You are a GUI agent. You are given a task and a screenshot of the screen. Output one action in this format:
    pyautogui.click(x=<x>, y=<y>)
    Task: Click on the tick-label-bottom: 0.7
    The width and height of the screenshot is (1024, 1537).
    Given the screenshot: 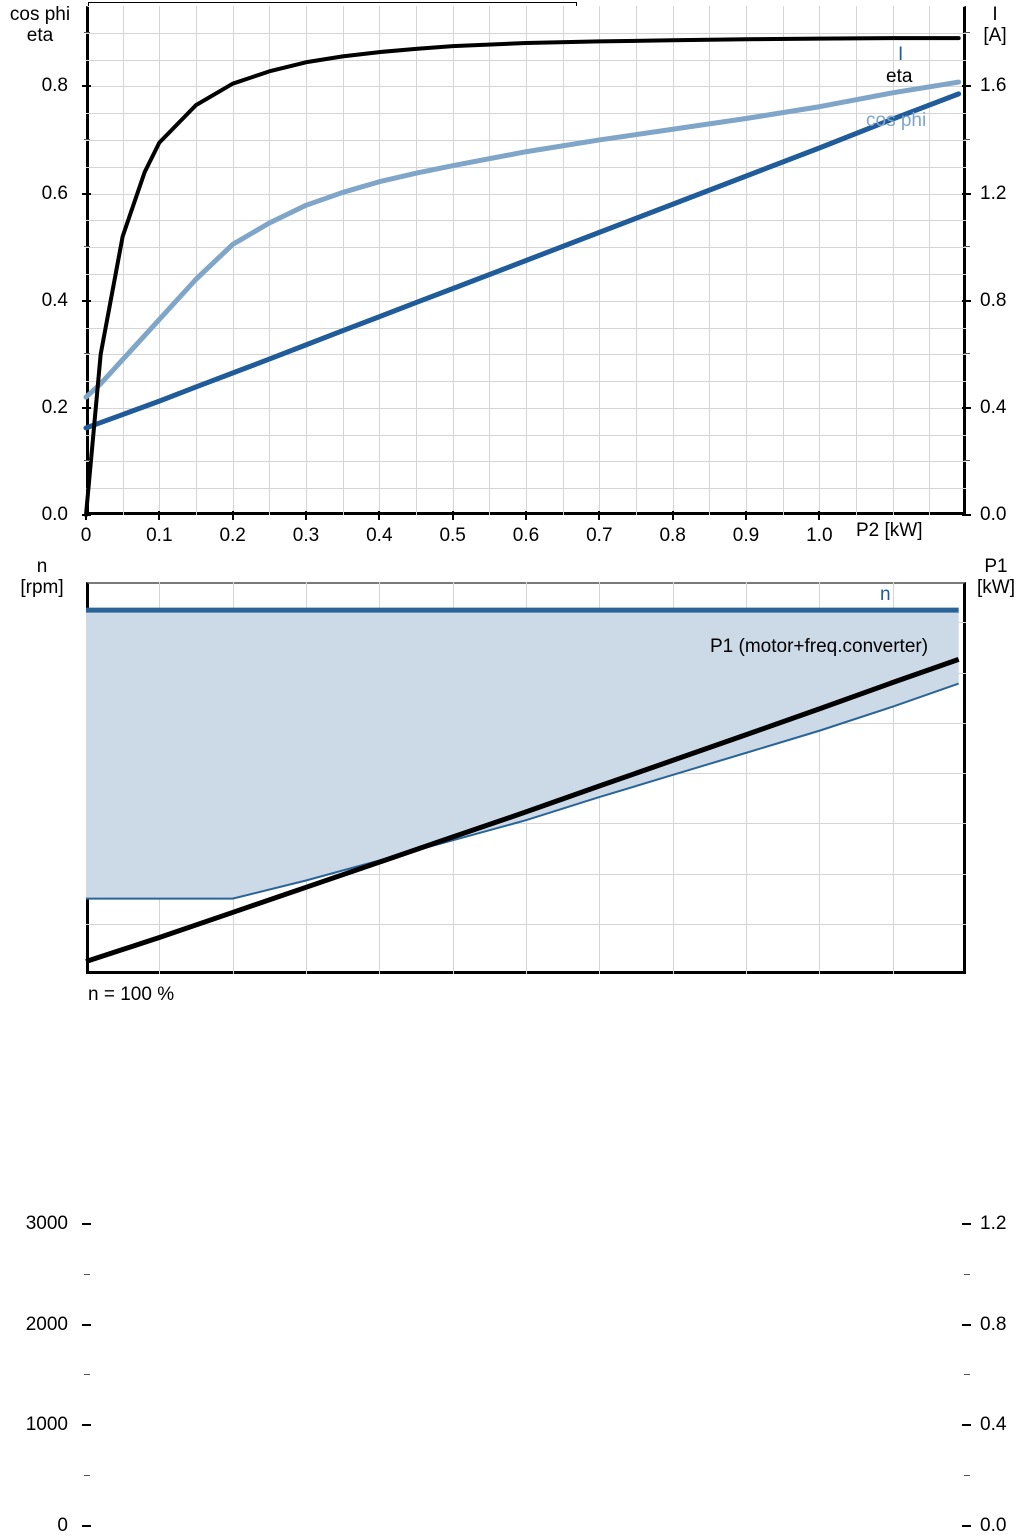 What is the action you would take?
    pyautogui.click(x=599, y=535)
    